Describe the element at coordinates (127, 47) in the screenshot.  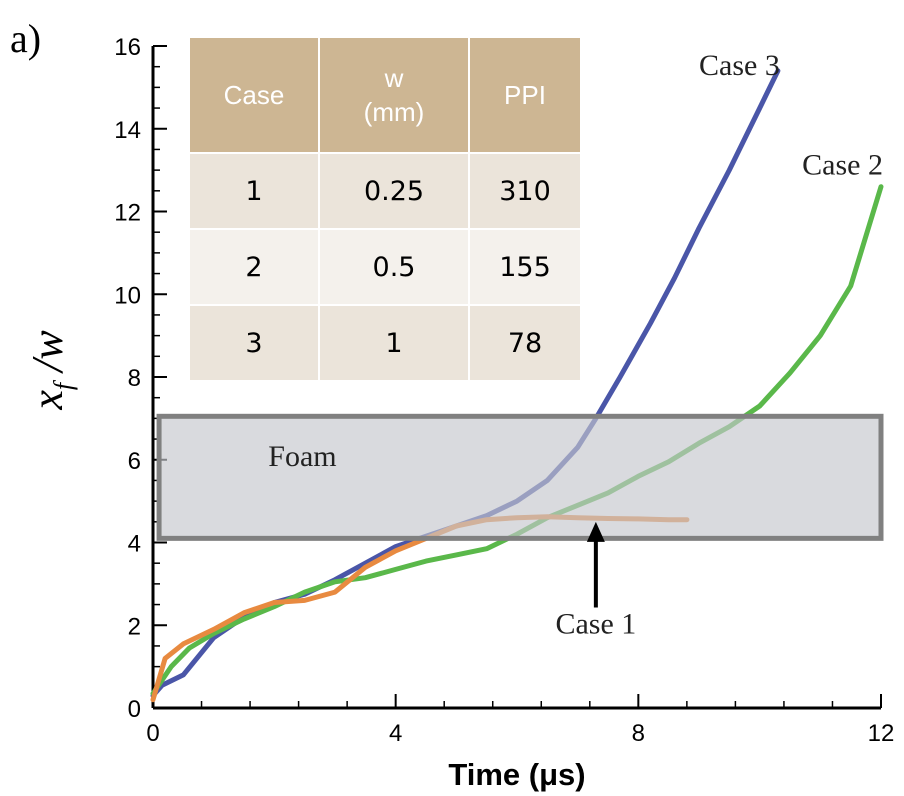
I see `y-tick-label: 16` at that location.